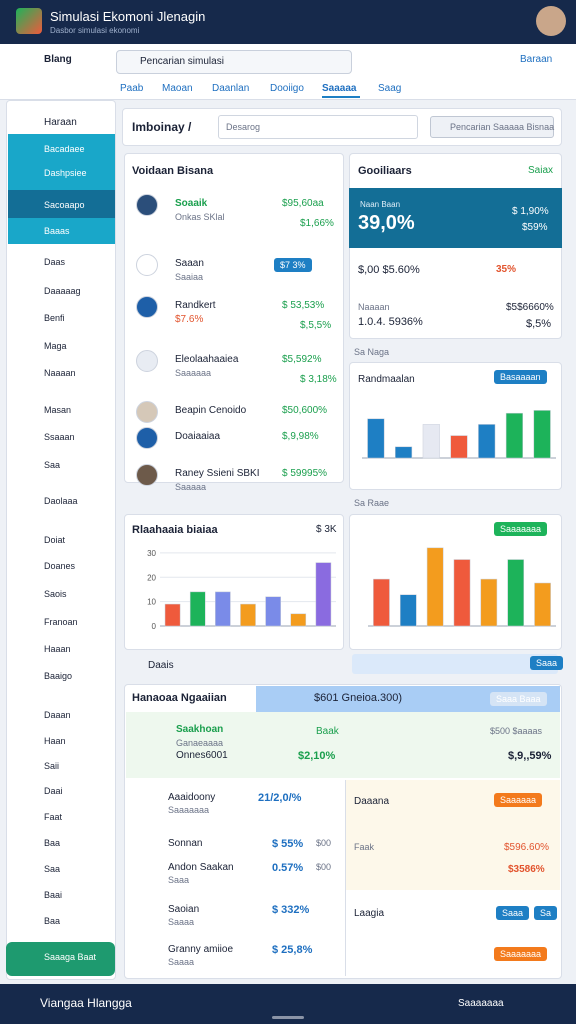 The width and height of the screenshot is (576, 1024). What do you see at coordinates (518, 800) in the screenshot?
I see `block-button: Saaaaaa` at bounding box center [518, 800].